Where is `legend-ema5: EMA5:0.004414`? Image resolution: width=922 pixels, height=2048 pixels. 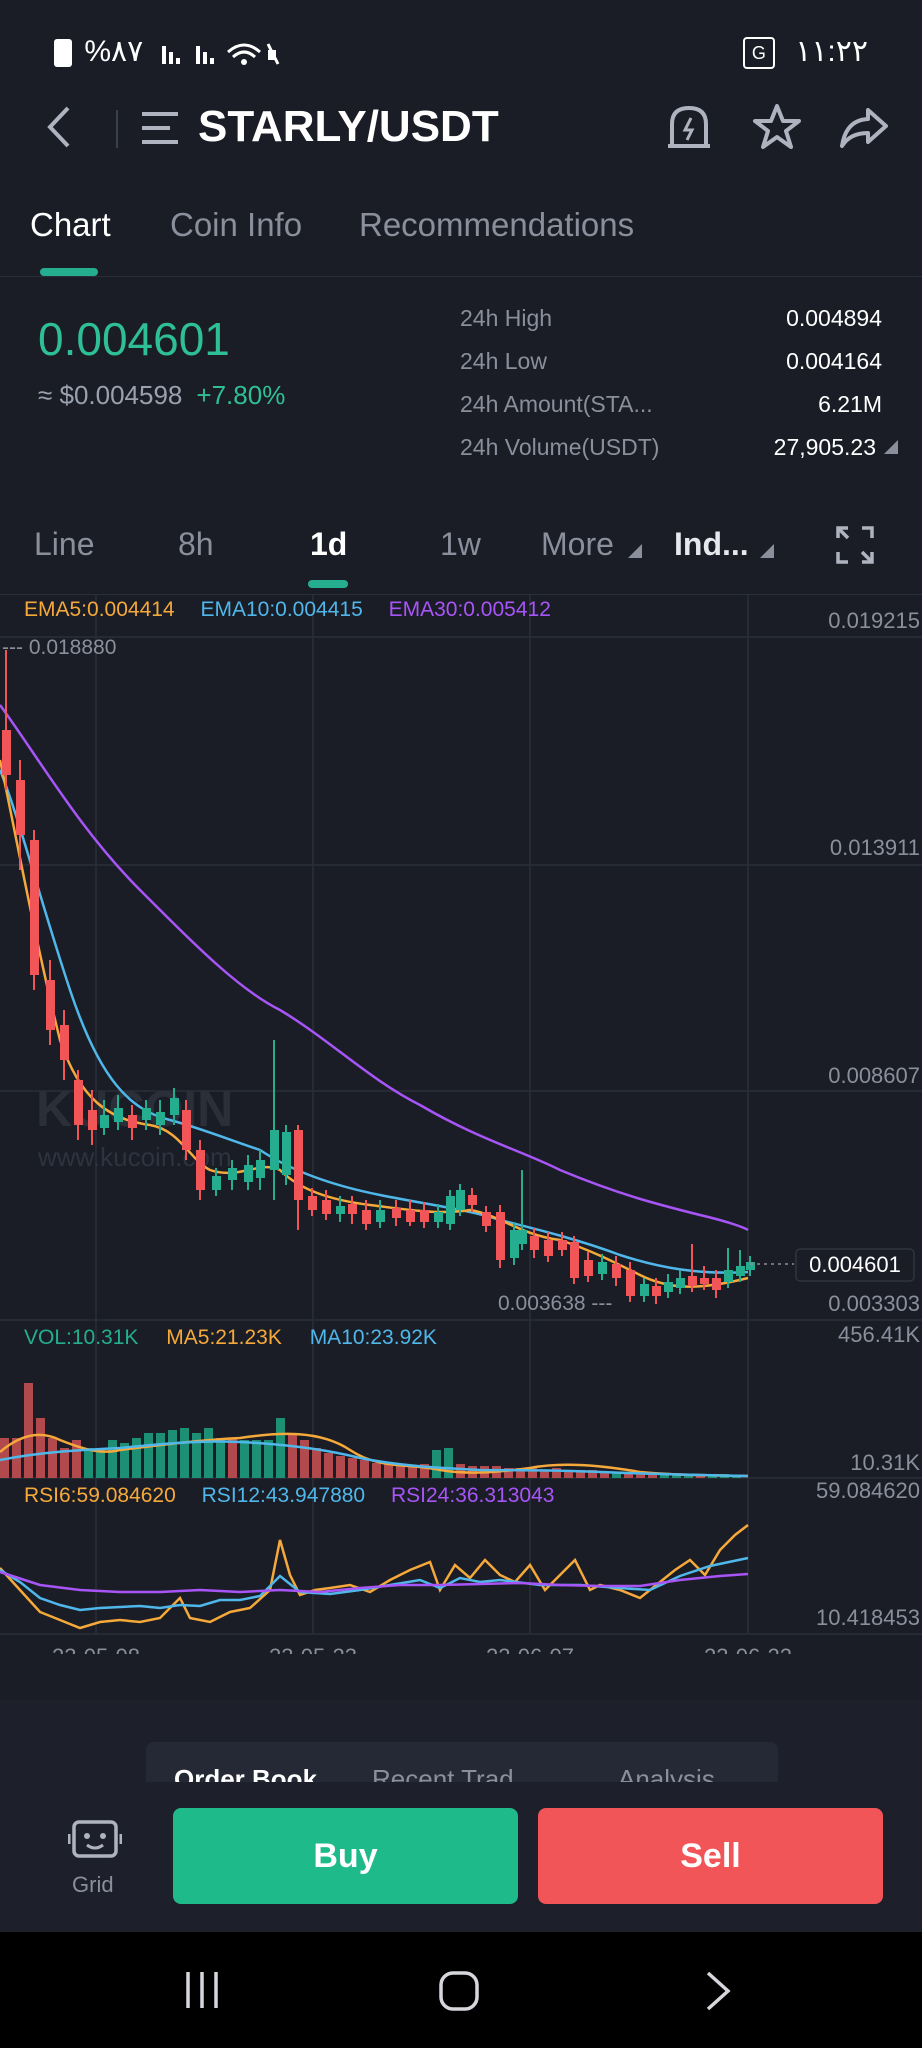 legend-ema5: EMA5:0.004414 is located at coordinates (99, 609).